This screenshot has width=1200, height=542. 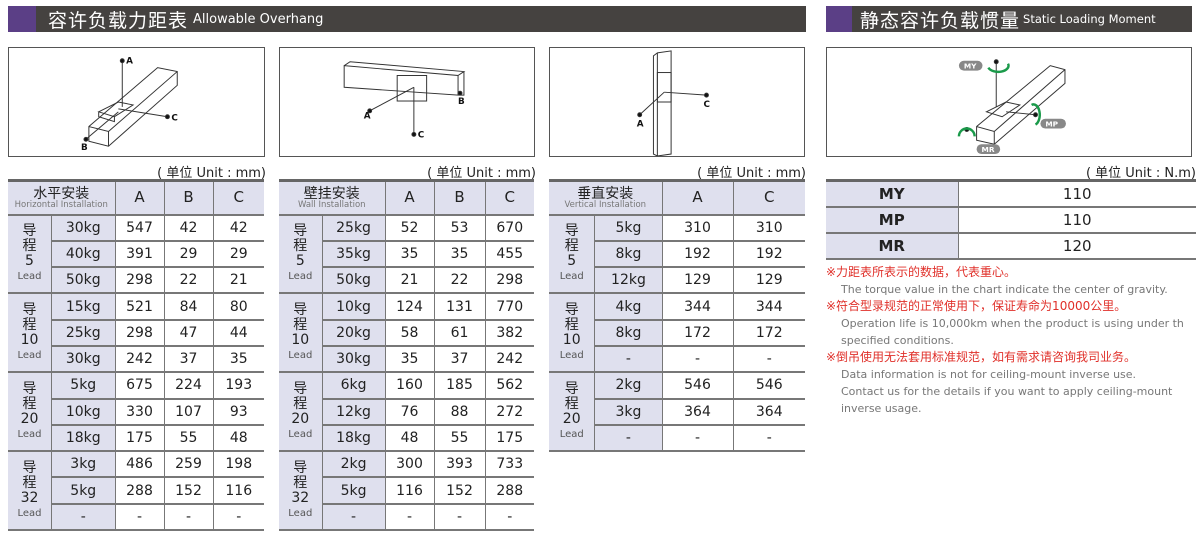 What do you see at coordinates (970, 66) in the screenshot?
I see `svg-text: MY` at bounding box center [970, 66].